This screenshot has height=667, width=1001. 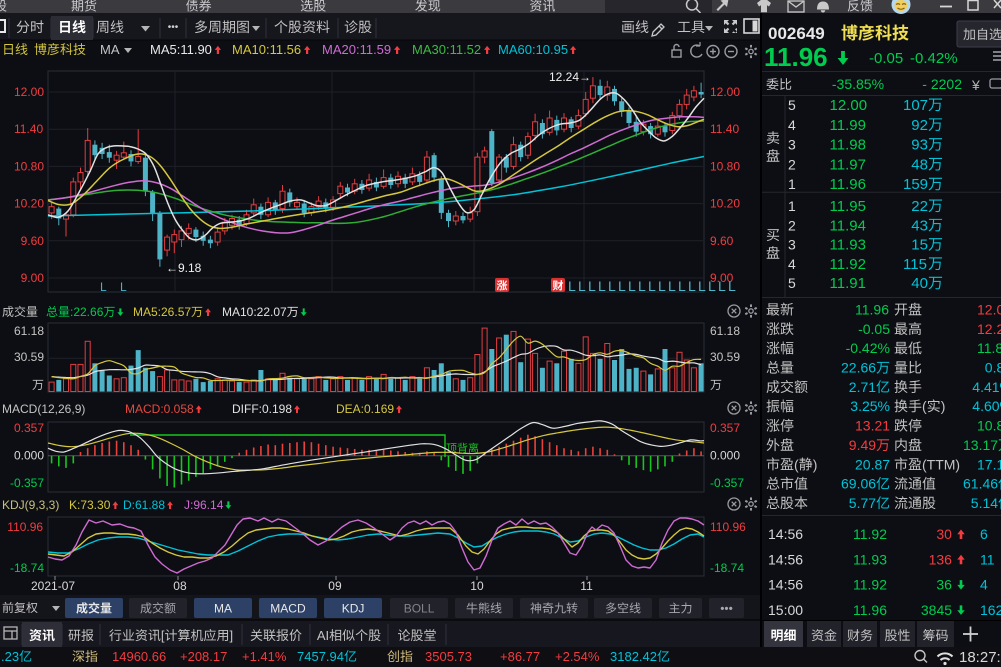 I want to click on svg-text: 20.87, so click(x=872, y=464).